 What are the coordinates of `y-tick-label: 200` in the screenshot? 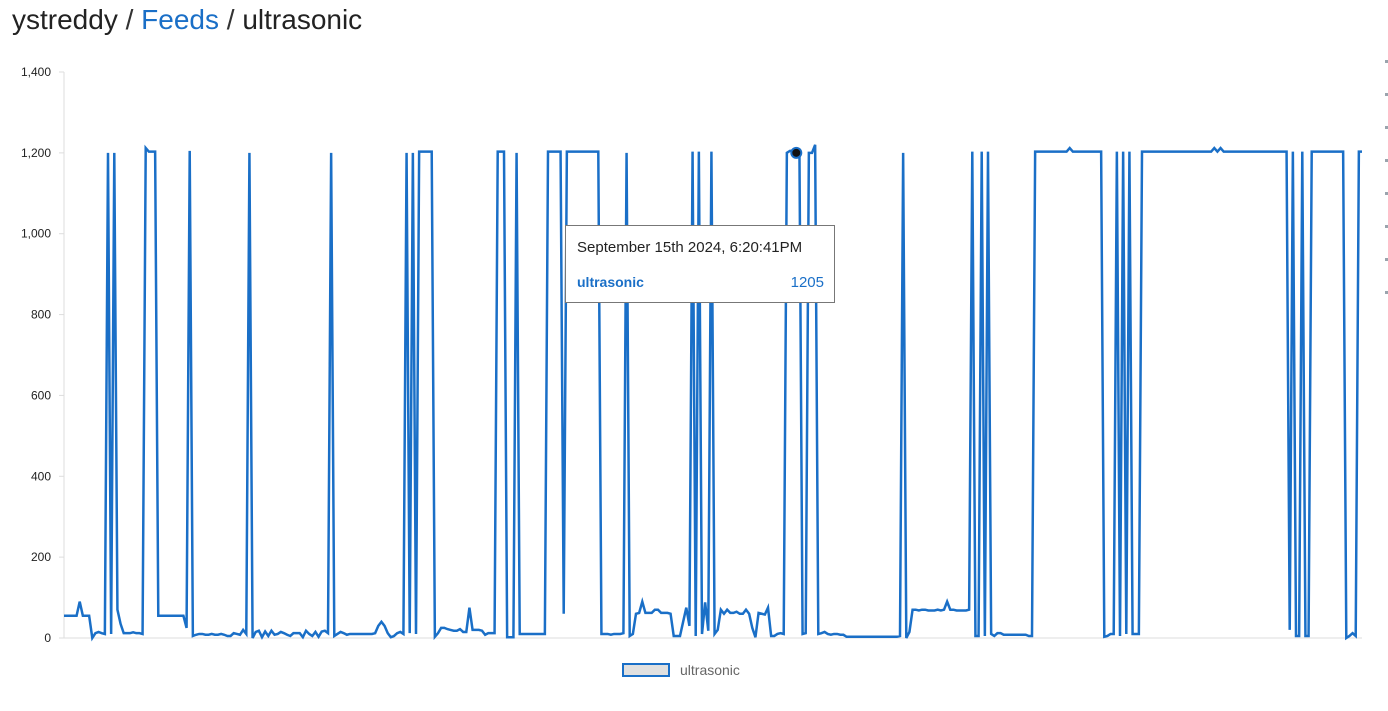 It's located at (41, 557).